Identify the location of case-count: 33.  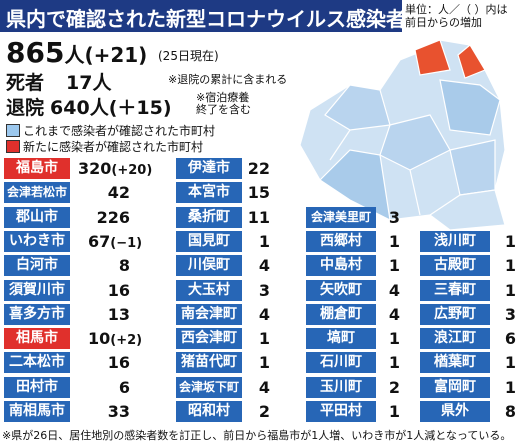
(101, 411).